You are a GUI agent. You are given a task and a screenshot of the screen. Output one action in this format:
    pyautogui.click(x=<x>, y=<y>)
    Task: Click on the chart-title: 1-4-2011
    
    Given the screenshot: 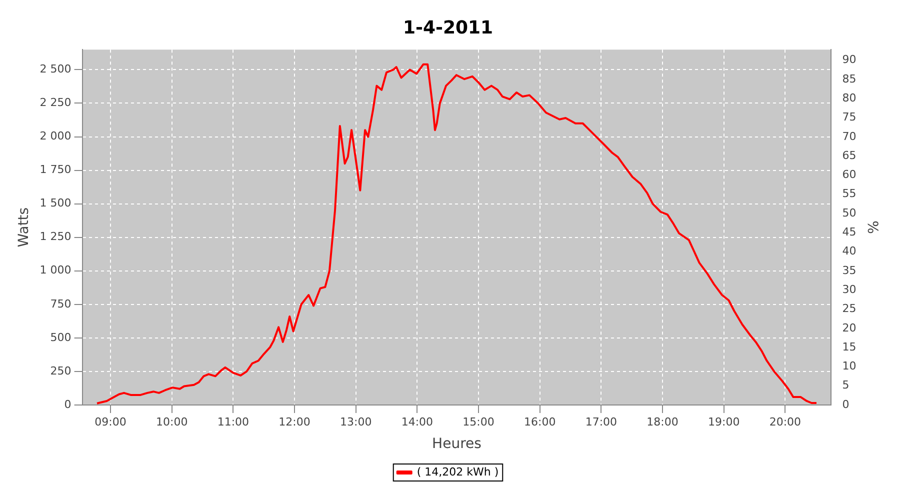 What is the action you would take?
    pyautogui.click(x=448, y=27)
    